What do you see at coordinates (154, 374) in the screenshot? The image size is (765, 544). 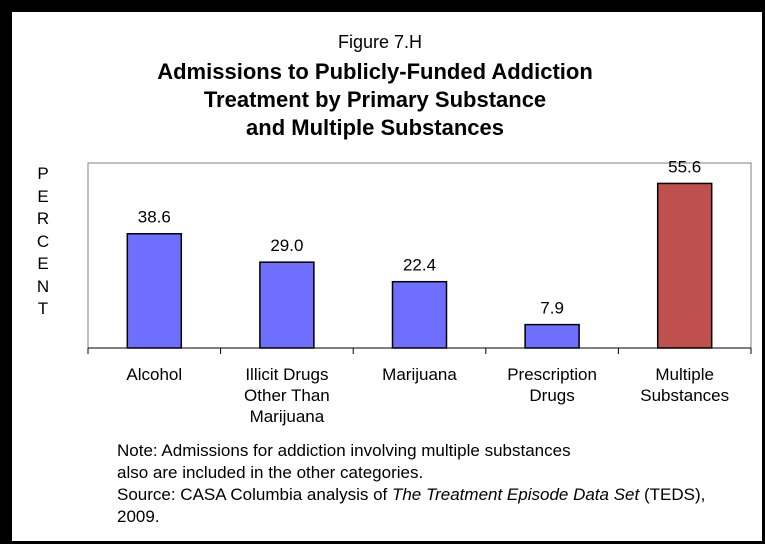 I see `x-tick-label-0: Alcohol` at bounding box center [154, 374].